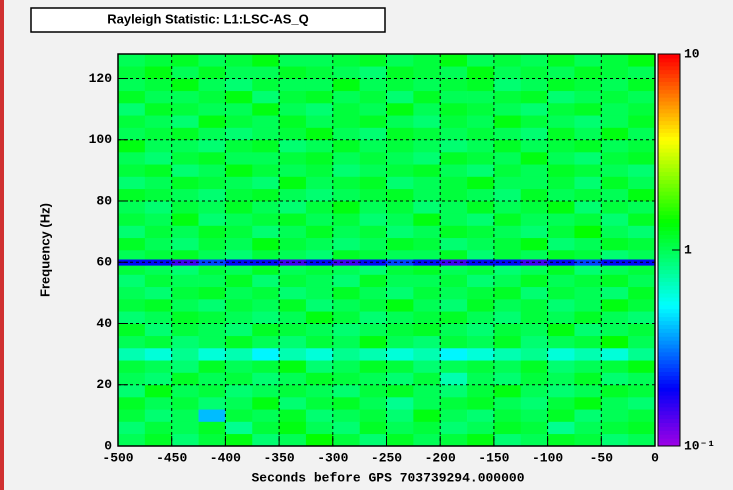 This screenshot has height=490, width=733. I want to click on x-tick-label: -100, so click(547, 457).